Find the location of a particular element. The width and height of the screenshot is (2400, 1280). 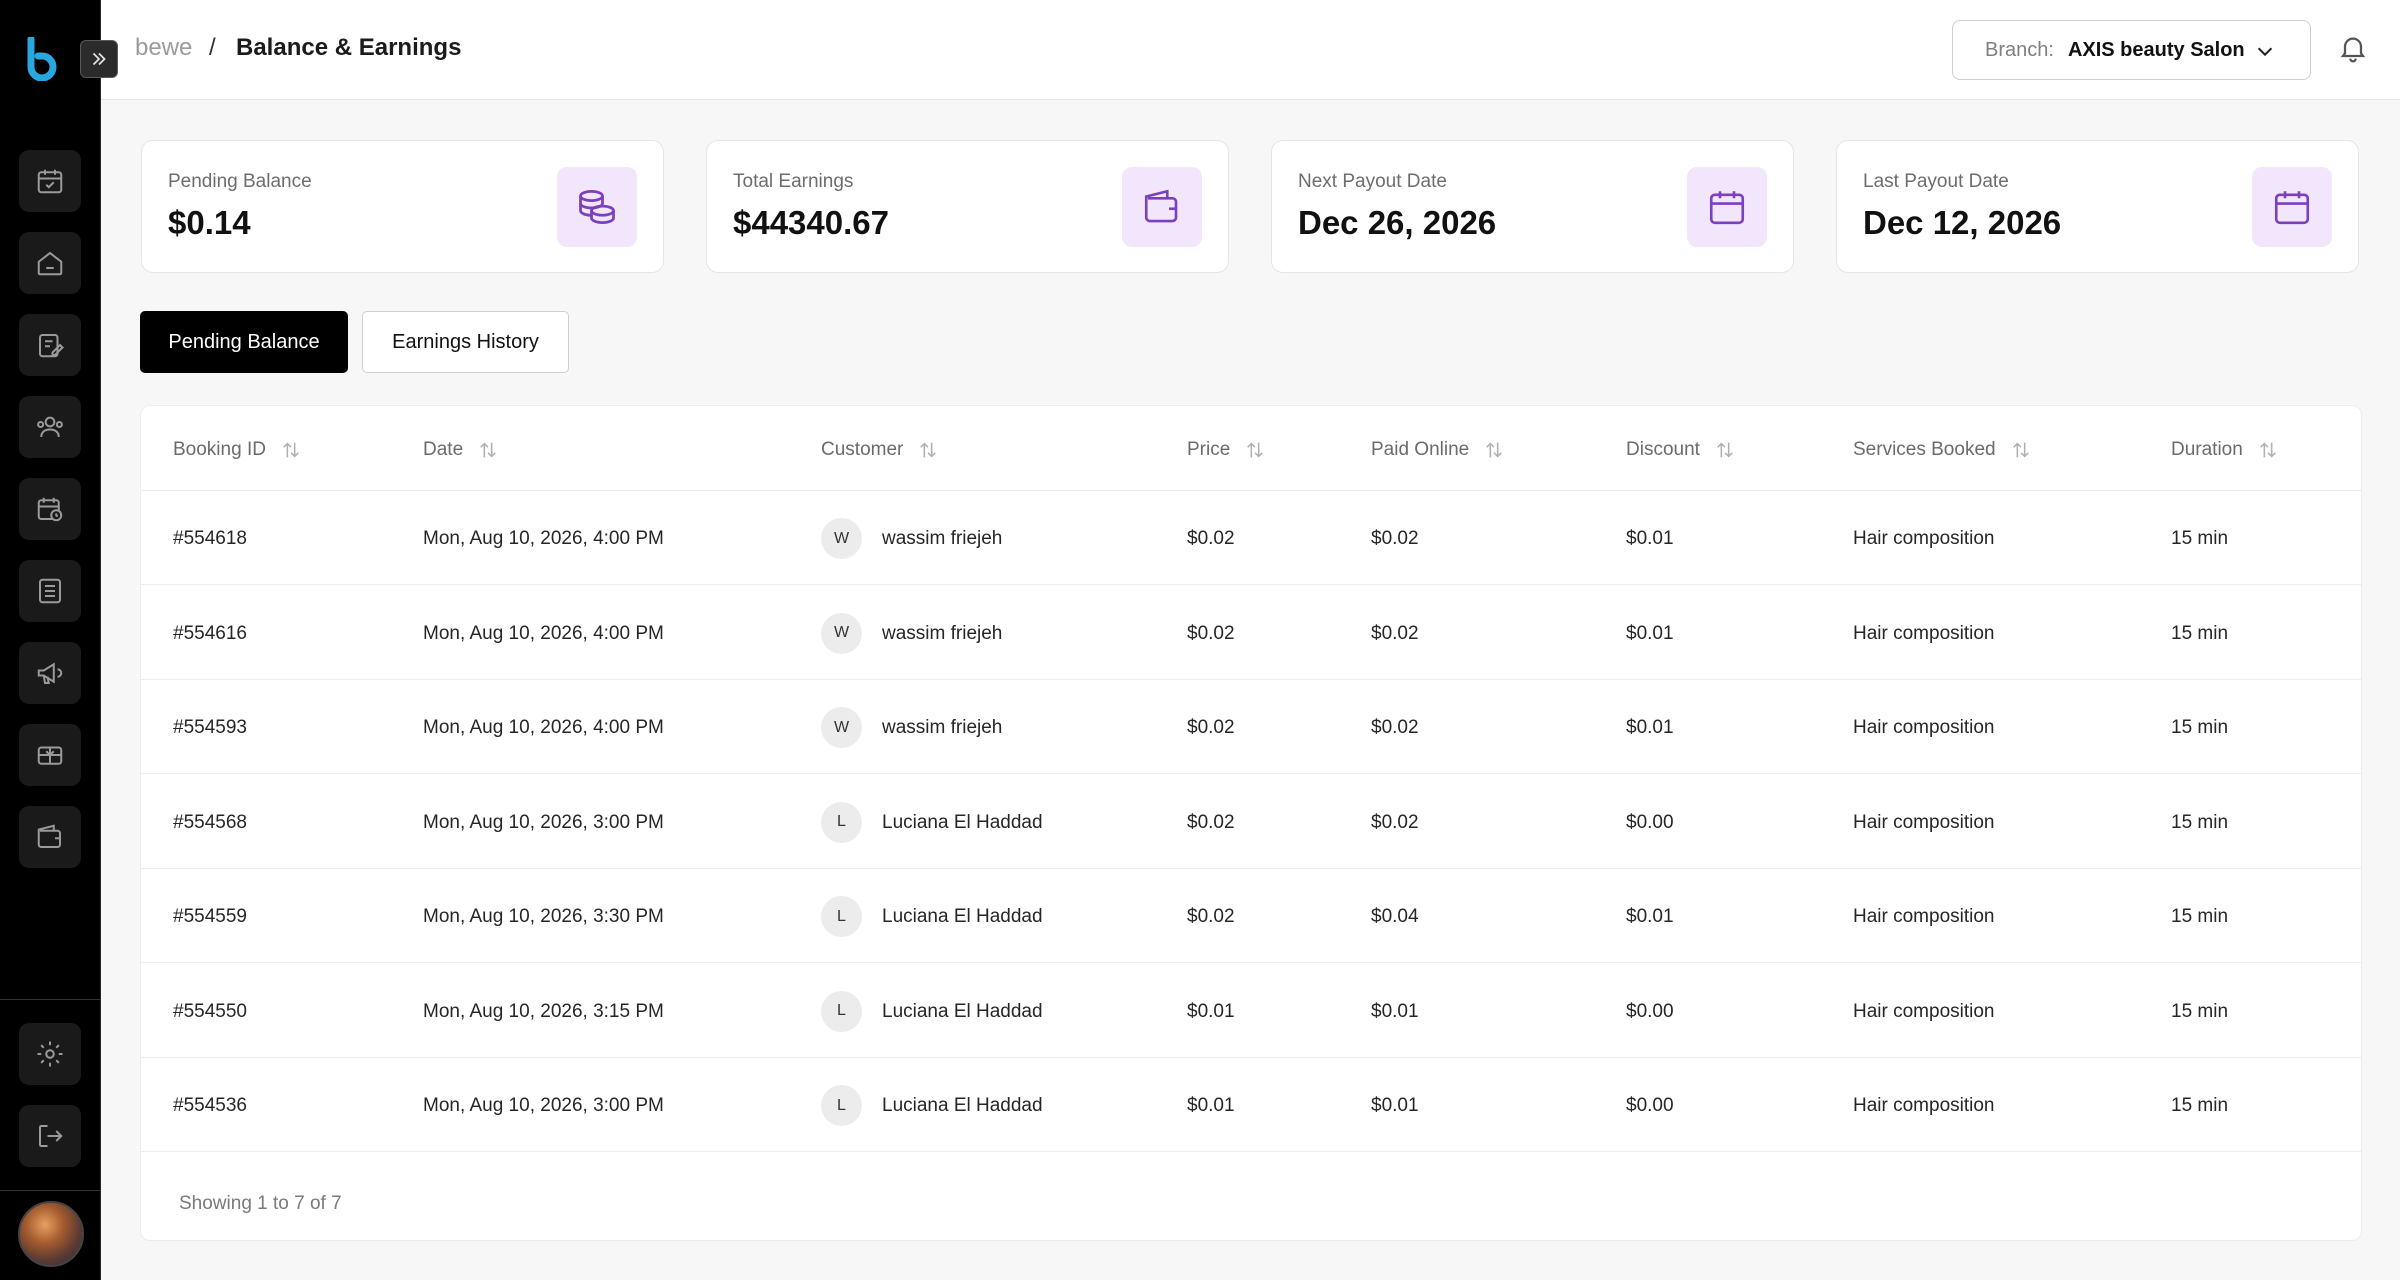

column-header: Services Booked is located at coordinates (1942, 450).